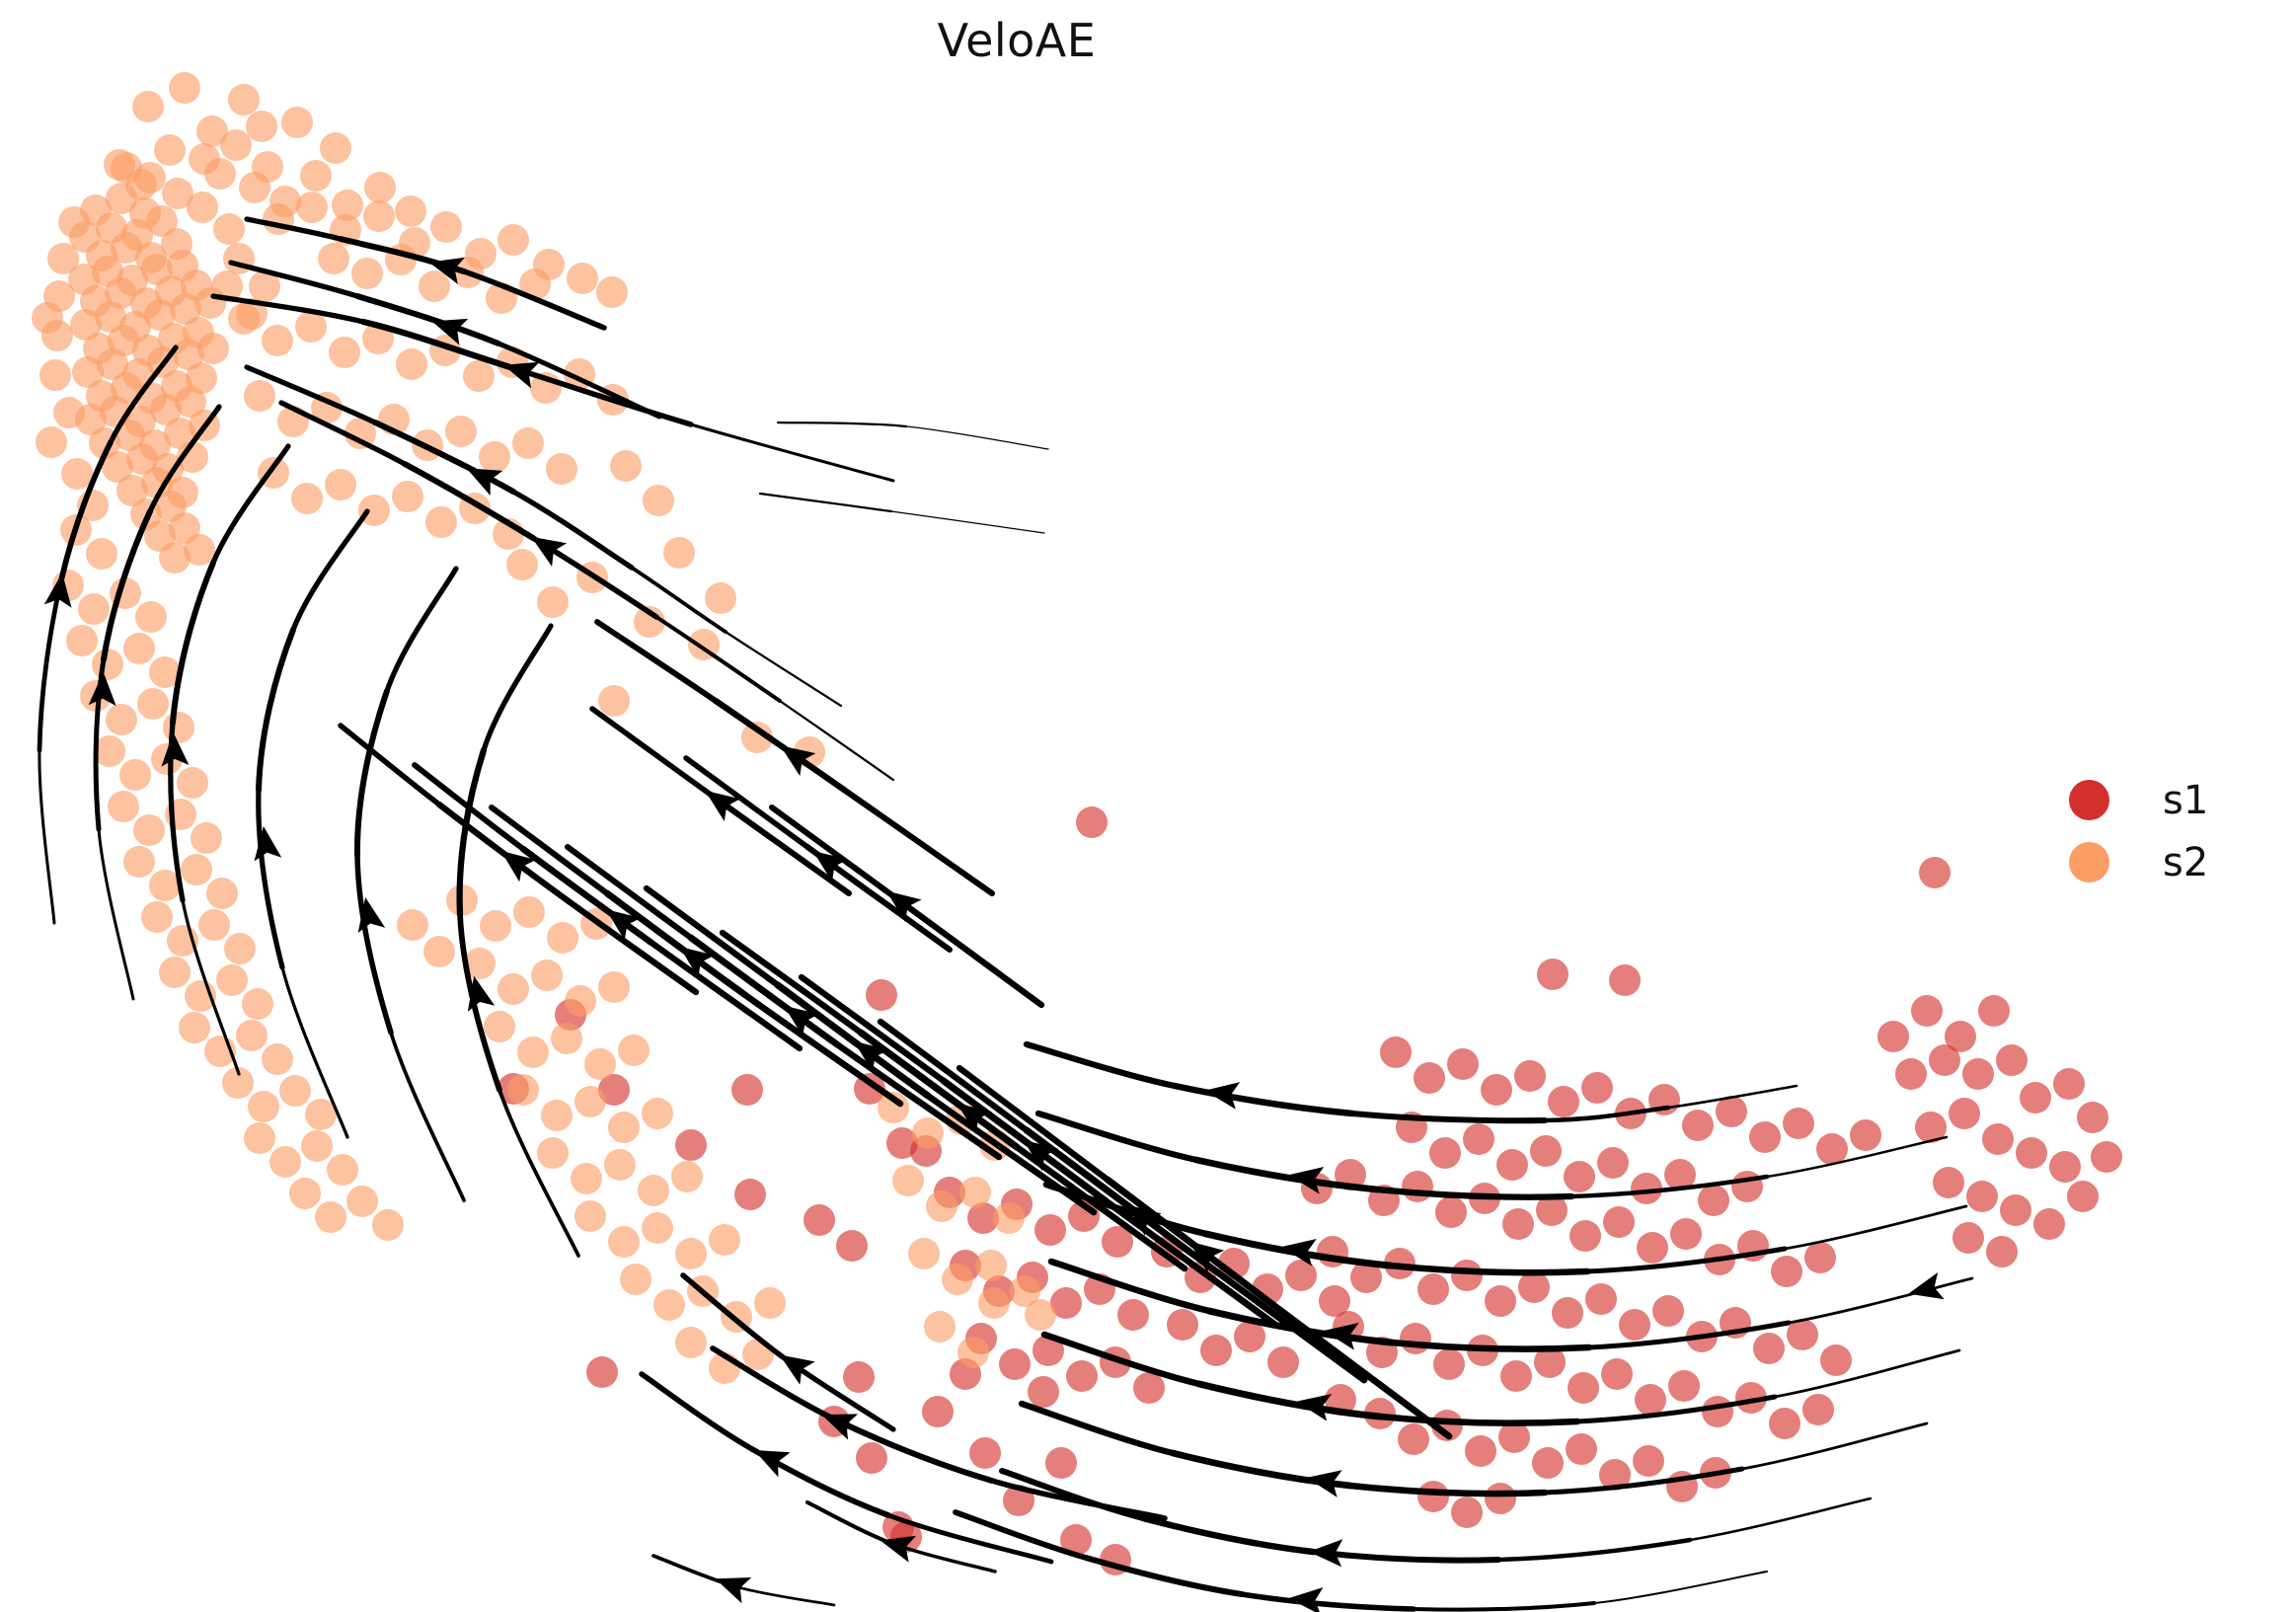  I want to click on legend-marker-s1-icon, so click(2089, 800).